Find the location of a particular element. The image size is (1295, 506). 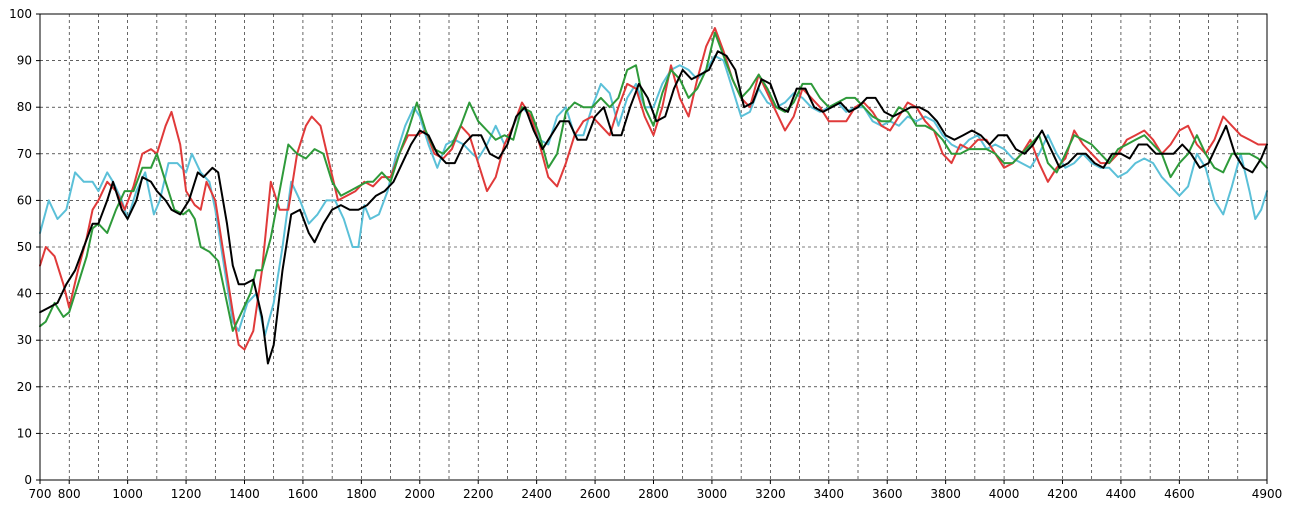

y-tick-label: 70 is located at coordinates (24, 154).